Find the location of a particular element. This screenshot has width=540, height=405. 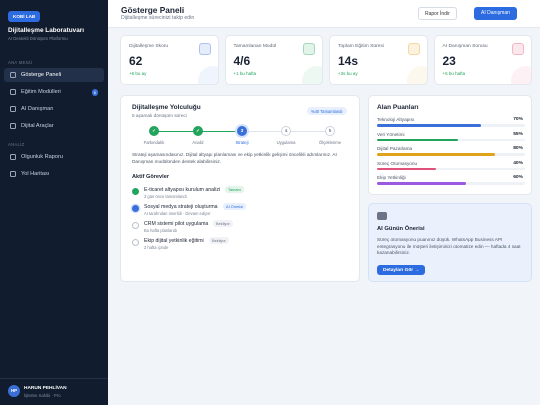

nav-item: Gösterge Paneli is located at coordinates (54, 75).